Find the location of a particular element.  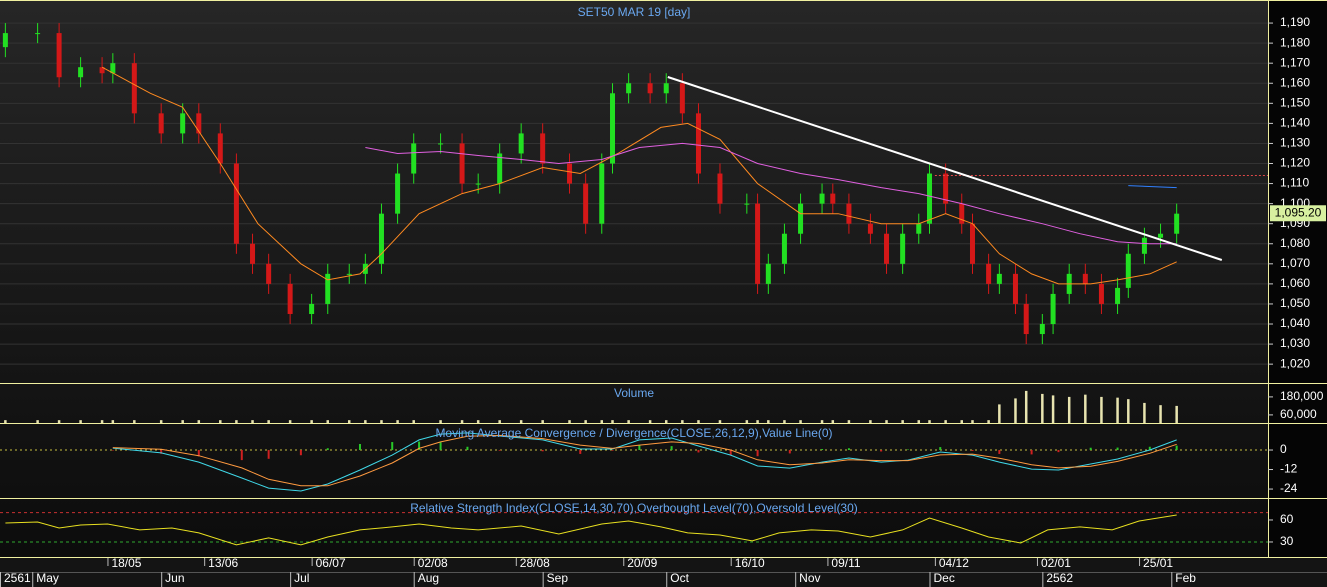

y-tick-label: 0 is located at coordinates (1283, 449).